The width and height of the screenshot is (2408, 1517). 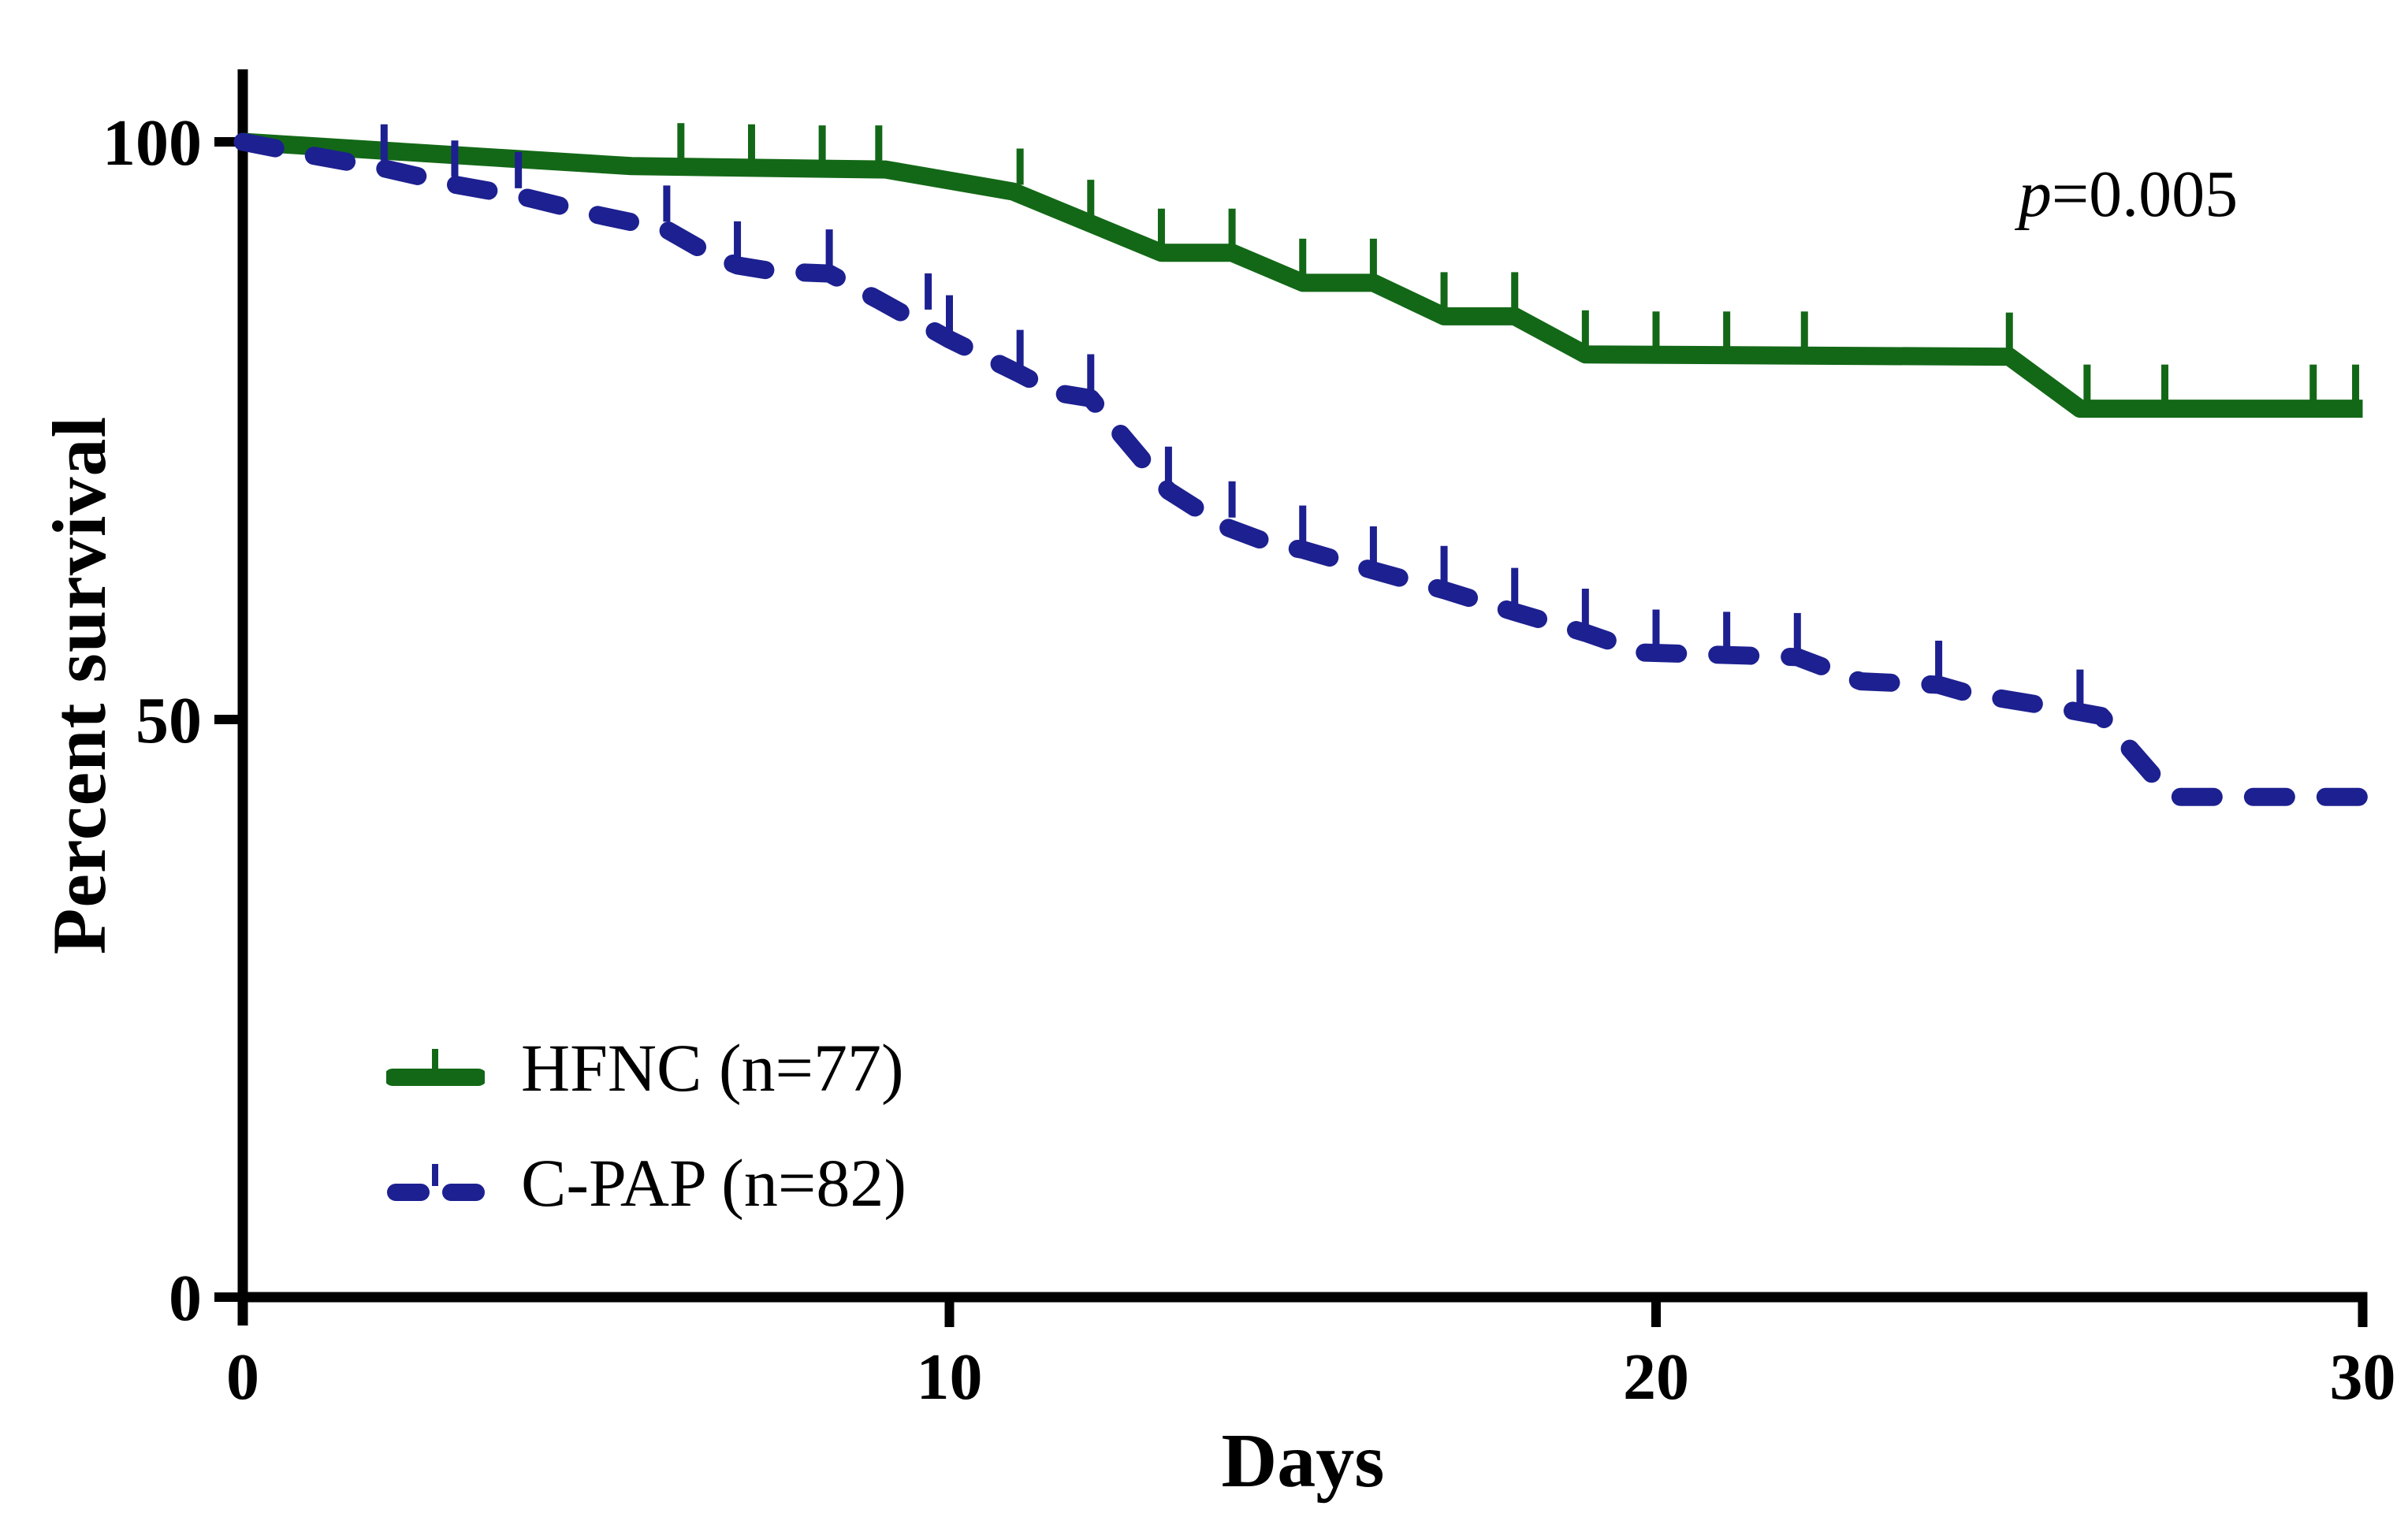 I want to click on x-tick-label: 0, so click(x=242, y=1377).